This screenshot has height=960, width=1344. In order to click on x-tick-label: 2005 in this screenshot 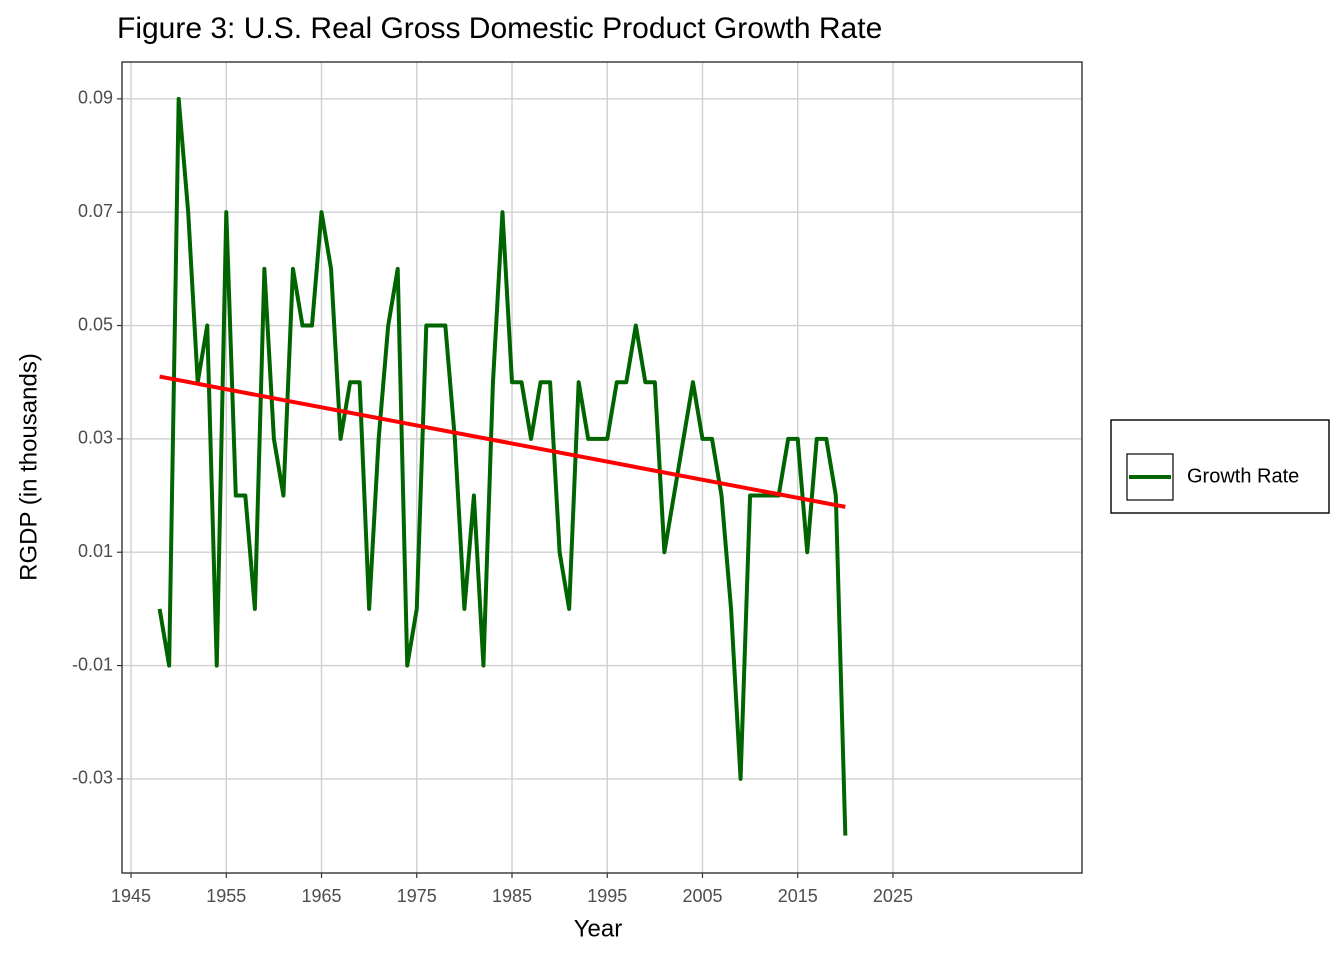, I will do `click(702, 896)`.